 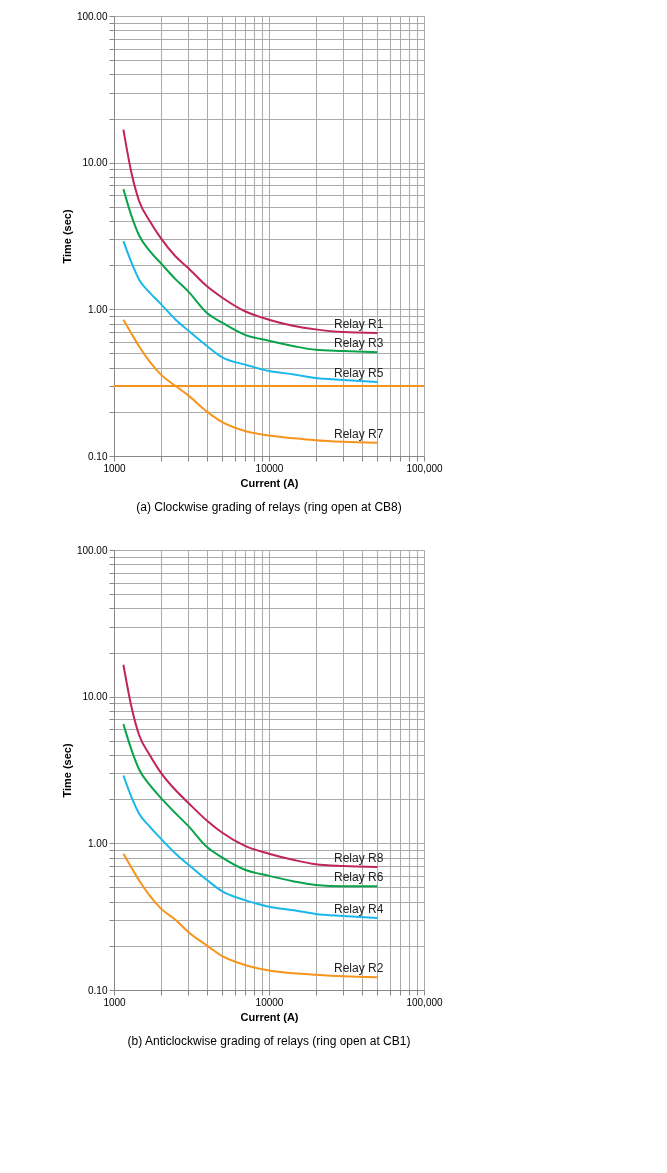 What do you see at coordinates (358, 877) in the screenshot?
I see `series-label: Relay R6` at bounding box center [358, 877].